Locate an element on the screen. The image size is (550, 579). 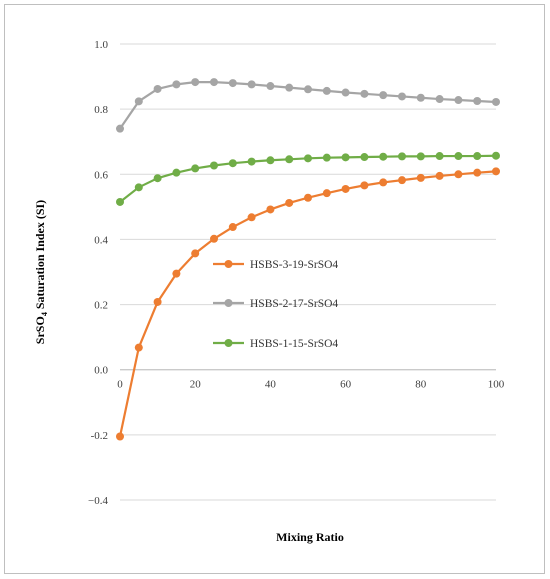
series-HSBS-2-17-SrSO4 is located at coordinates (308, 105).